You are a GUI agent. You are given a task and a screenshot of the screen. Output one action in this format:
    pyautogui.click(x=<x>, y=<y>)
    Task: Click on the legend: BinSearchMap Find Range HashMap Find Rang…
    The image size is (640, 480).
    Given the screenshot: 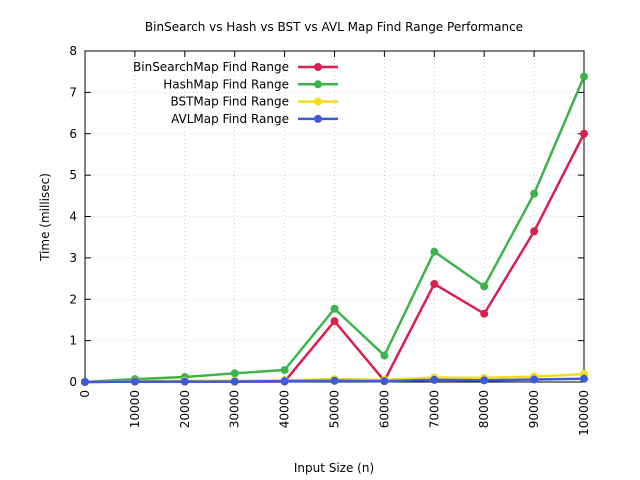 What is the action you would take?
    pyautogui.click(x=235, y=93)
    